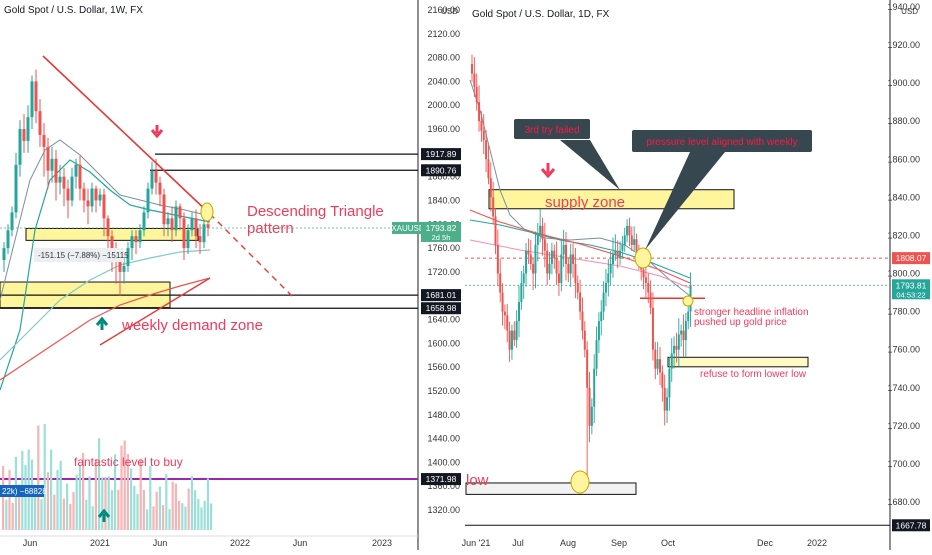 Image resolution: width=932 pixels, height=555 pixels. What do you see at coordinates (580, 264) in the screenshot?
I see `daily-moving-average` at bounding box center [580, 264].